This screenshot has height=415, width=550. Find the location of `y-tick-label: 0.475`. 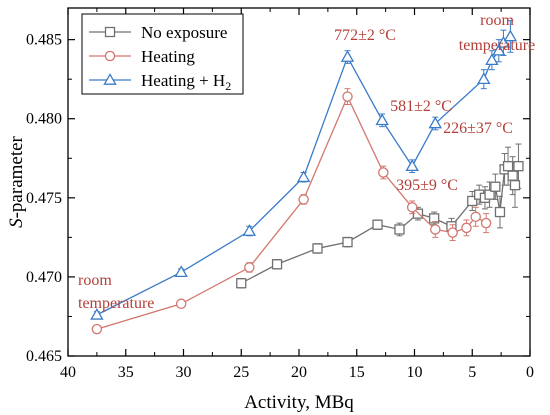

y-tick-label: 0.475 is located at coordinates (44, 198).